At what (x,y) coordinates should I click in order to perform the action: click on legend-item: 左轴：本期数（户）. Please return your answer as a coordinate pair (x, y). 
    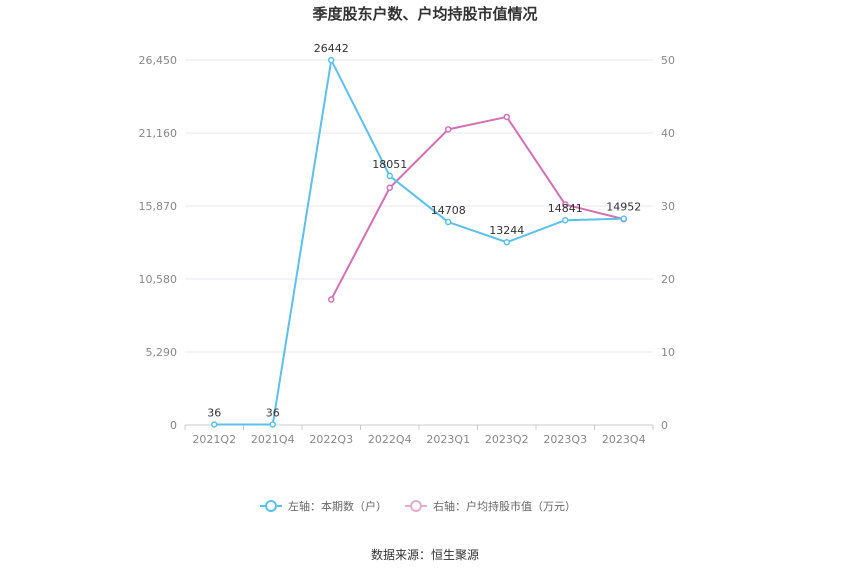
    Looking at the image, I should click on (323, 506).